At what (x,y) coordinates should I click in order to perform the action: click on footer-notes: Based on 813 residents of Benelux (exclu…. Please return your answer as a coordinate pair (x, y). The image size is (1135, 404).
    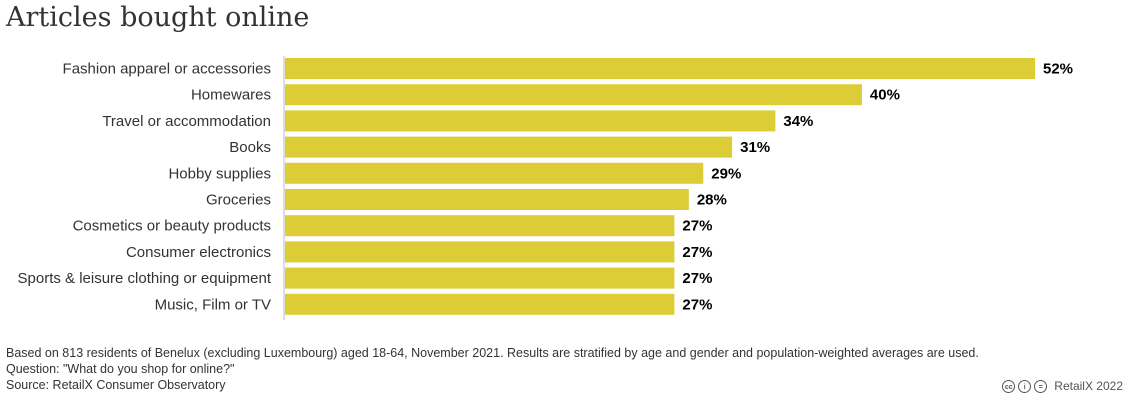
    Looking at the image, I should click on (492, 369).